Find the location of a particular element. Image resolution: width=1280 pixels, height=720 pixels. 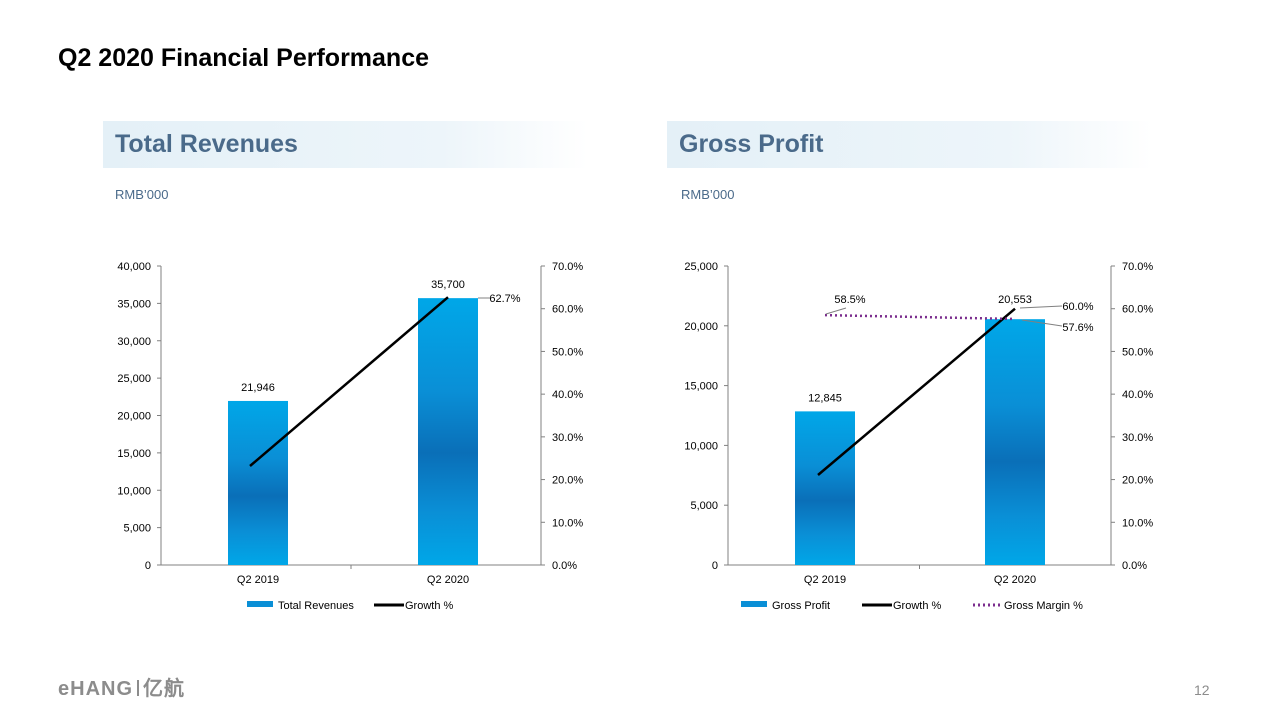

logo-text-cn: 亿航 is located at coordinates (164, 689).